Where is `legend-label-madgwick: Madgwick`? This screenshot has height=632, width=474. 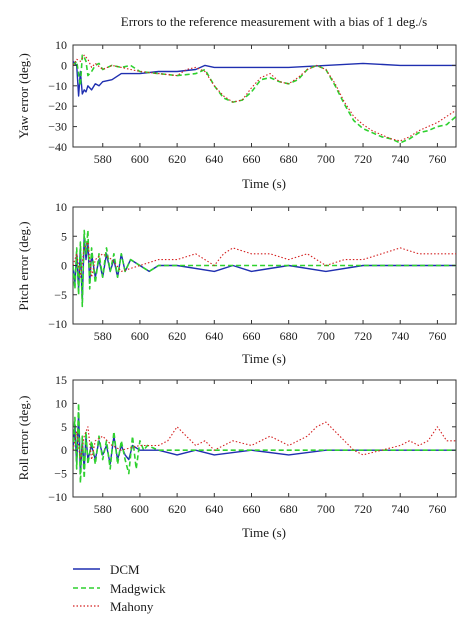
legend-label-madgwick: Madgwick is located at coordinates (138, 588).